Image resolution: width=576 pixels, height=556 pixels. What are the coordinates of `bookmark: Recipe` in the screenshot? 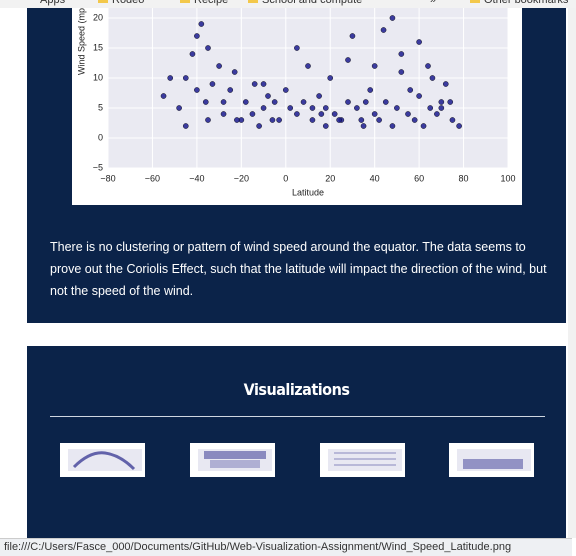 It's located at (204, 3).